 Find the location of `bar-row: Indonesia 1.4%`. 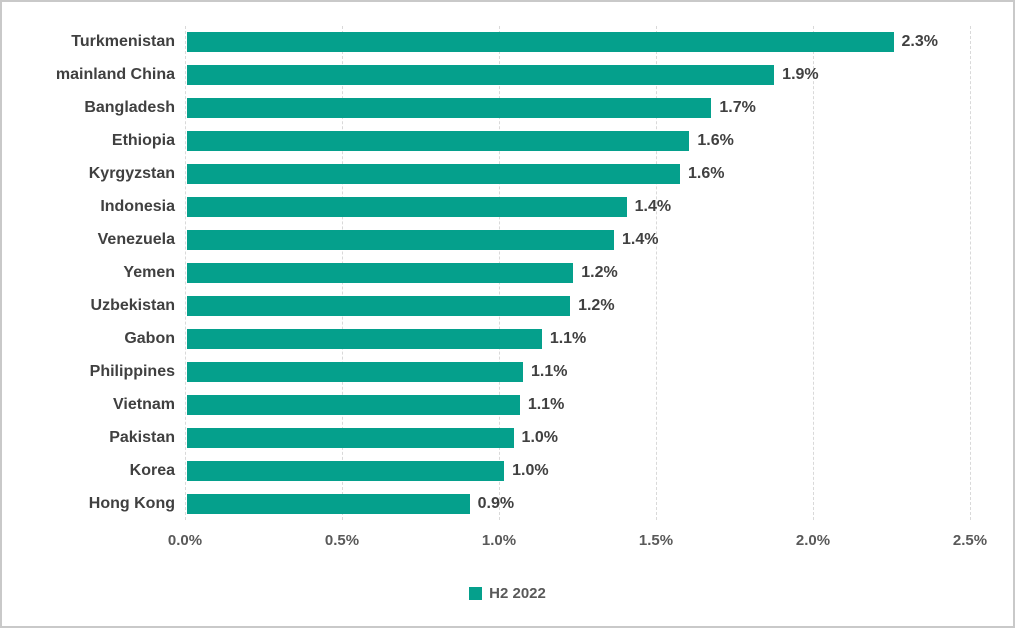

bar-row: Indonesia 1.4% is located at coordinates (535, 207).